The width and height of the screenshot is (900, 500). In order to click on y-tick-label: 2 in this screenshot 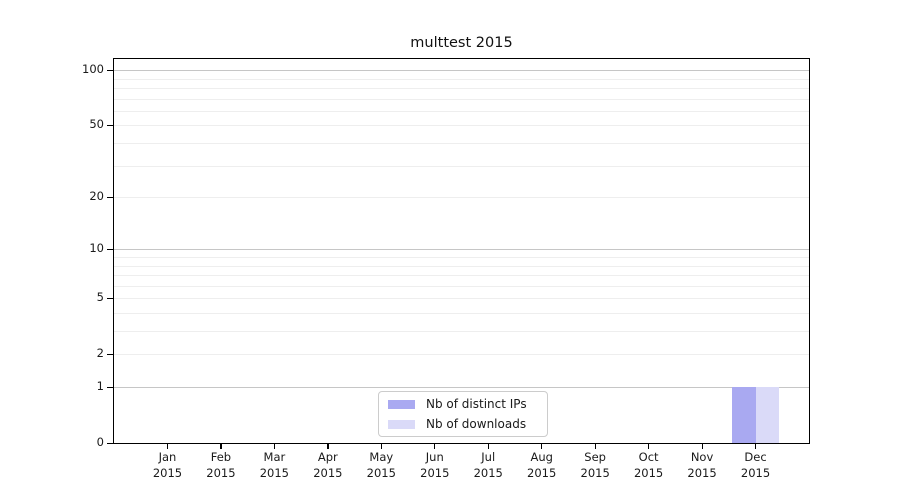, I will do `click(100, 353)`.